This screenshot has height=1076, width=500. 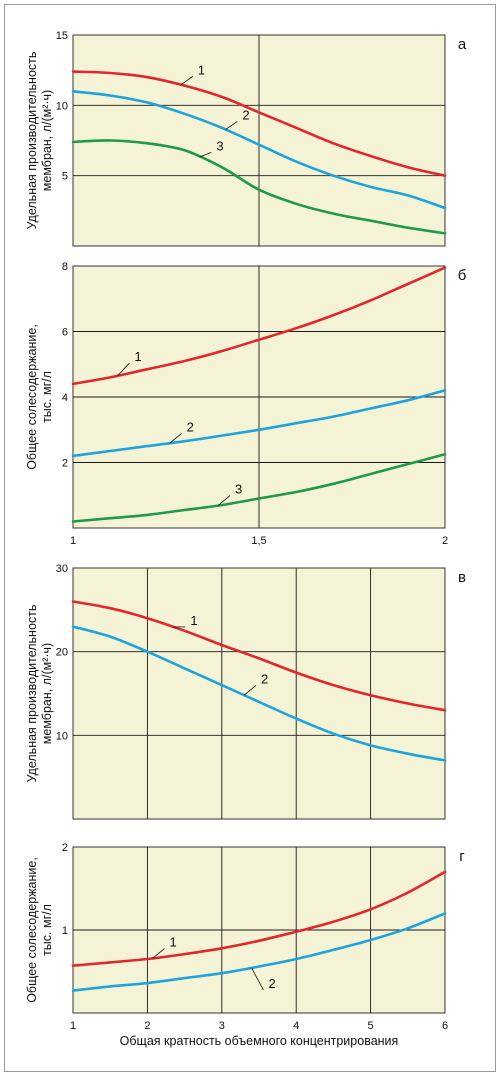 What do you see at coordinates (65, 398) in the screenshot?
I see `y-tick-label: 4` at bounding box center [65, 398].